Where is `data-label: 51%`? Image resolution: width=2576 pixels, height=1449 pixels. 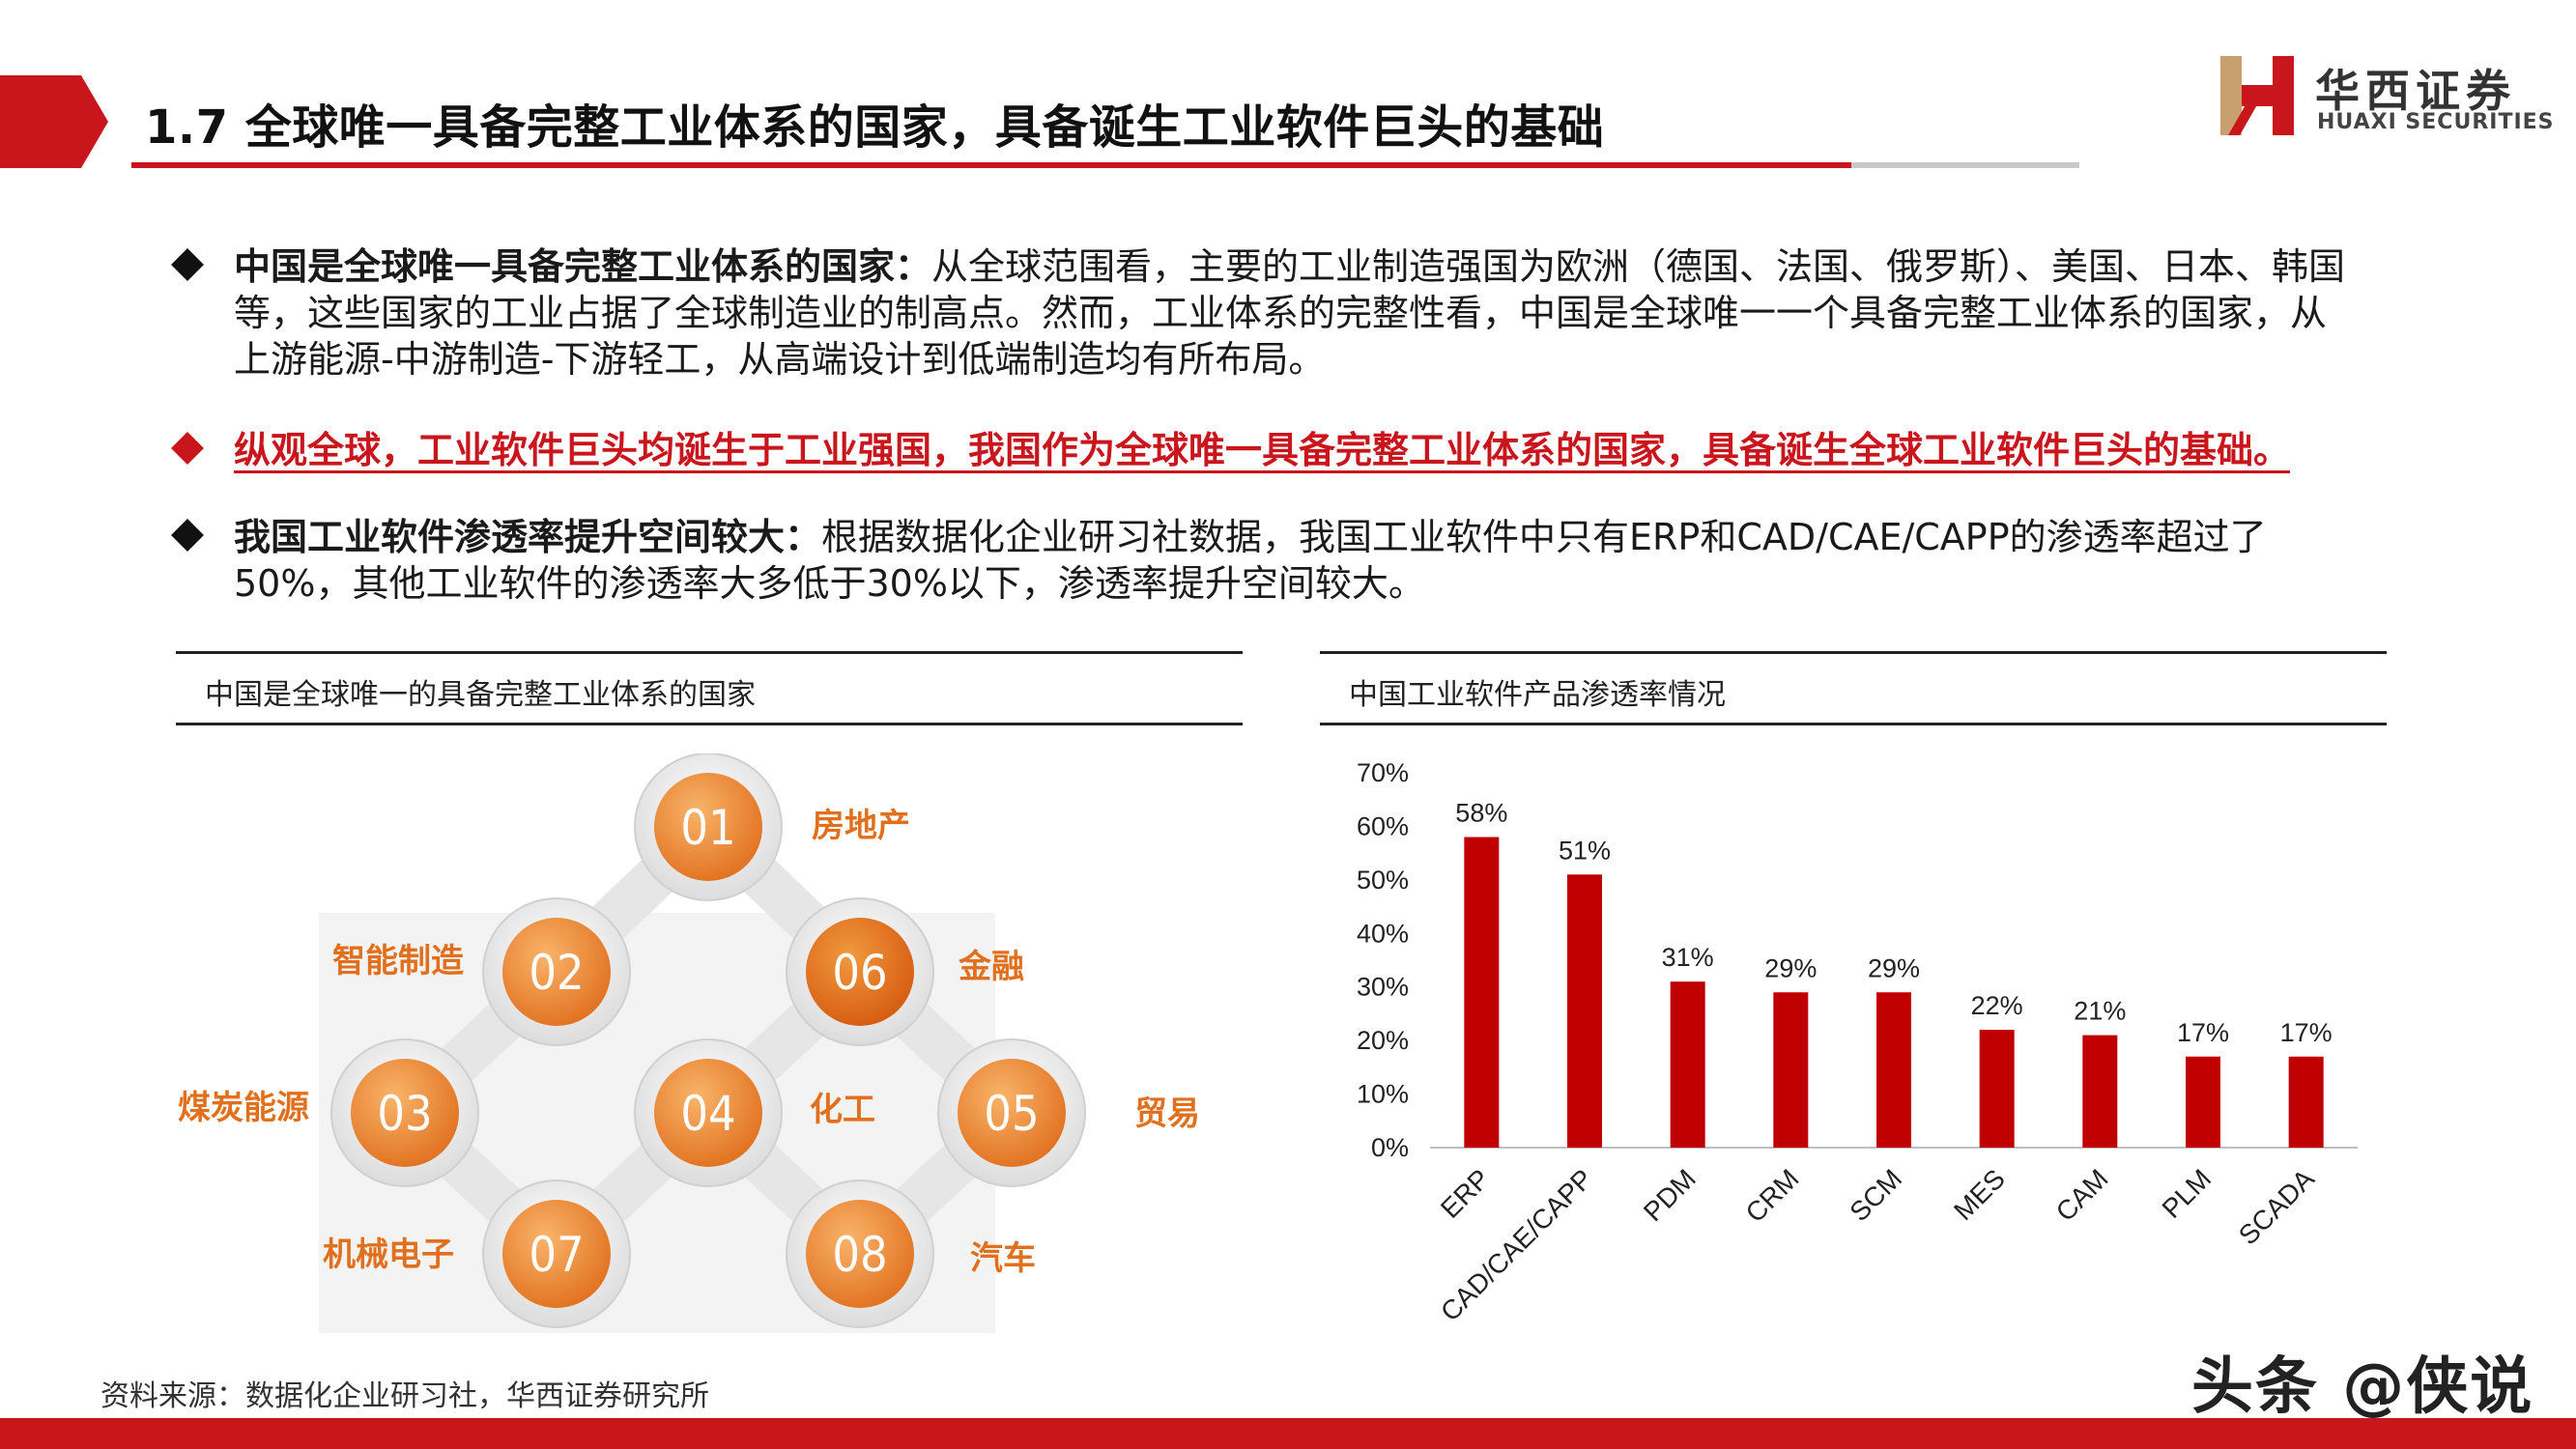 data-label: 51% is located at coordinates (1585, 850).